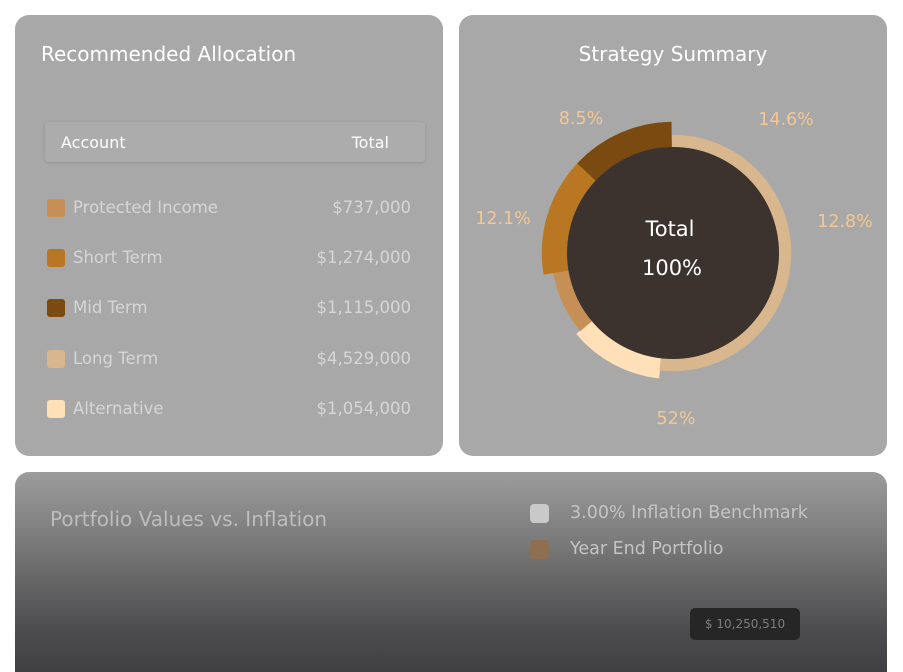 Image resolution: width=903 pixels, height=672 pixels. Describe the element at coordinates (845, 222) in the screenshot. I see `slice-label-mid-term: 12.8%` at that location.